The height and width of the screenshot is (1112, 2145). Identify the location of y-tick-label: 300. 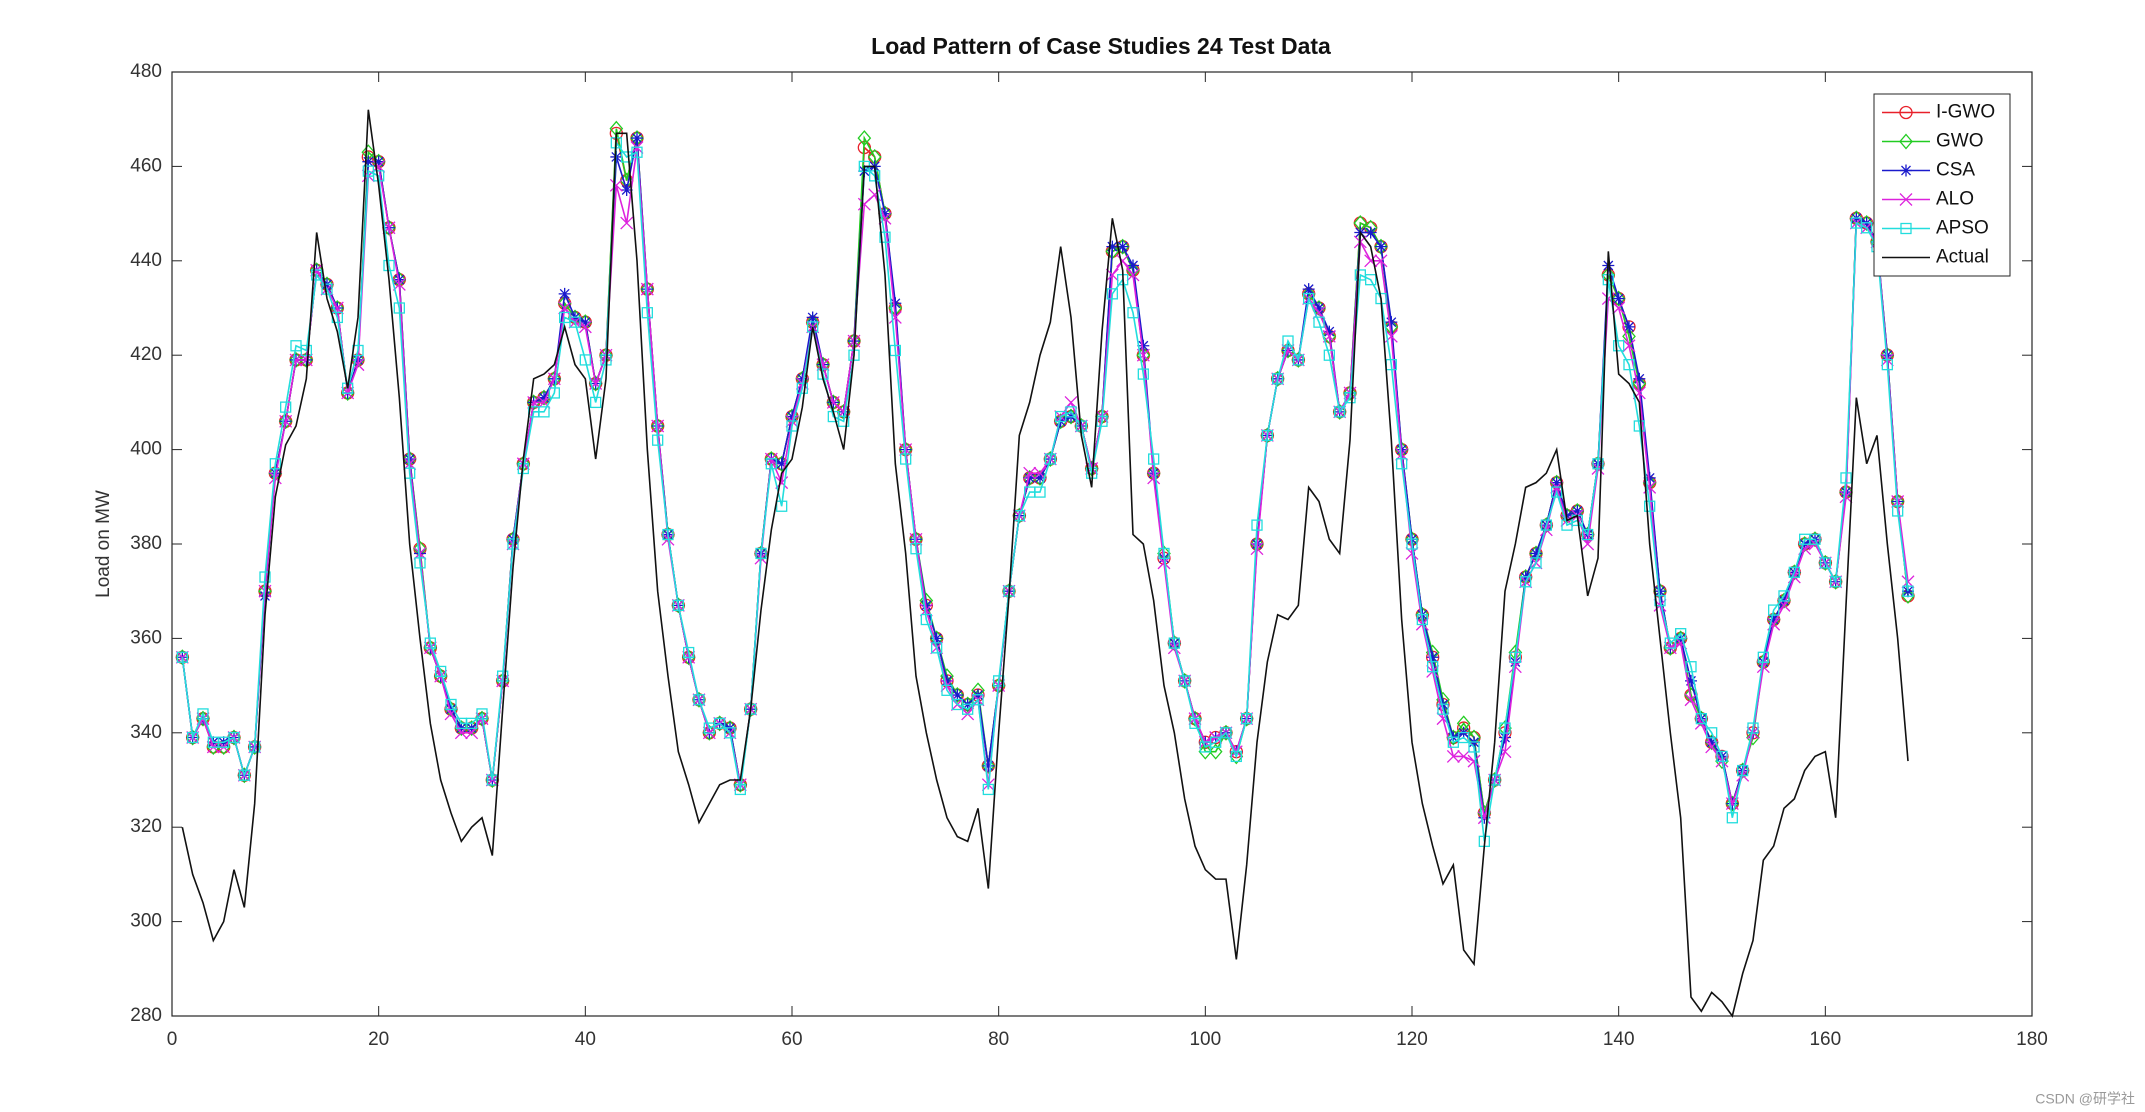
(146, 921).